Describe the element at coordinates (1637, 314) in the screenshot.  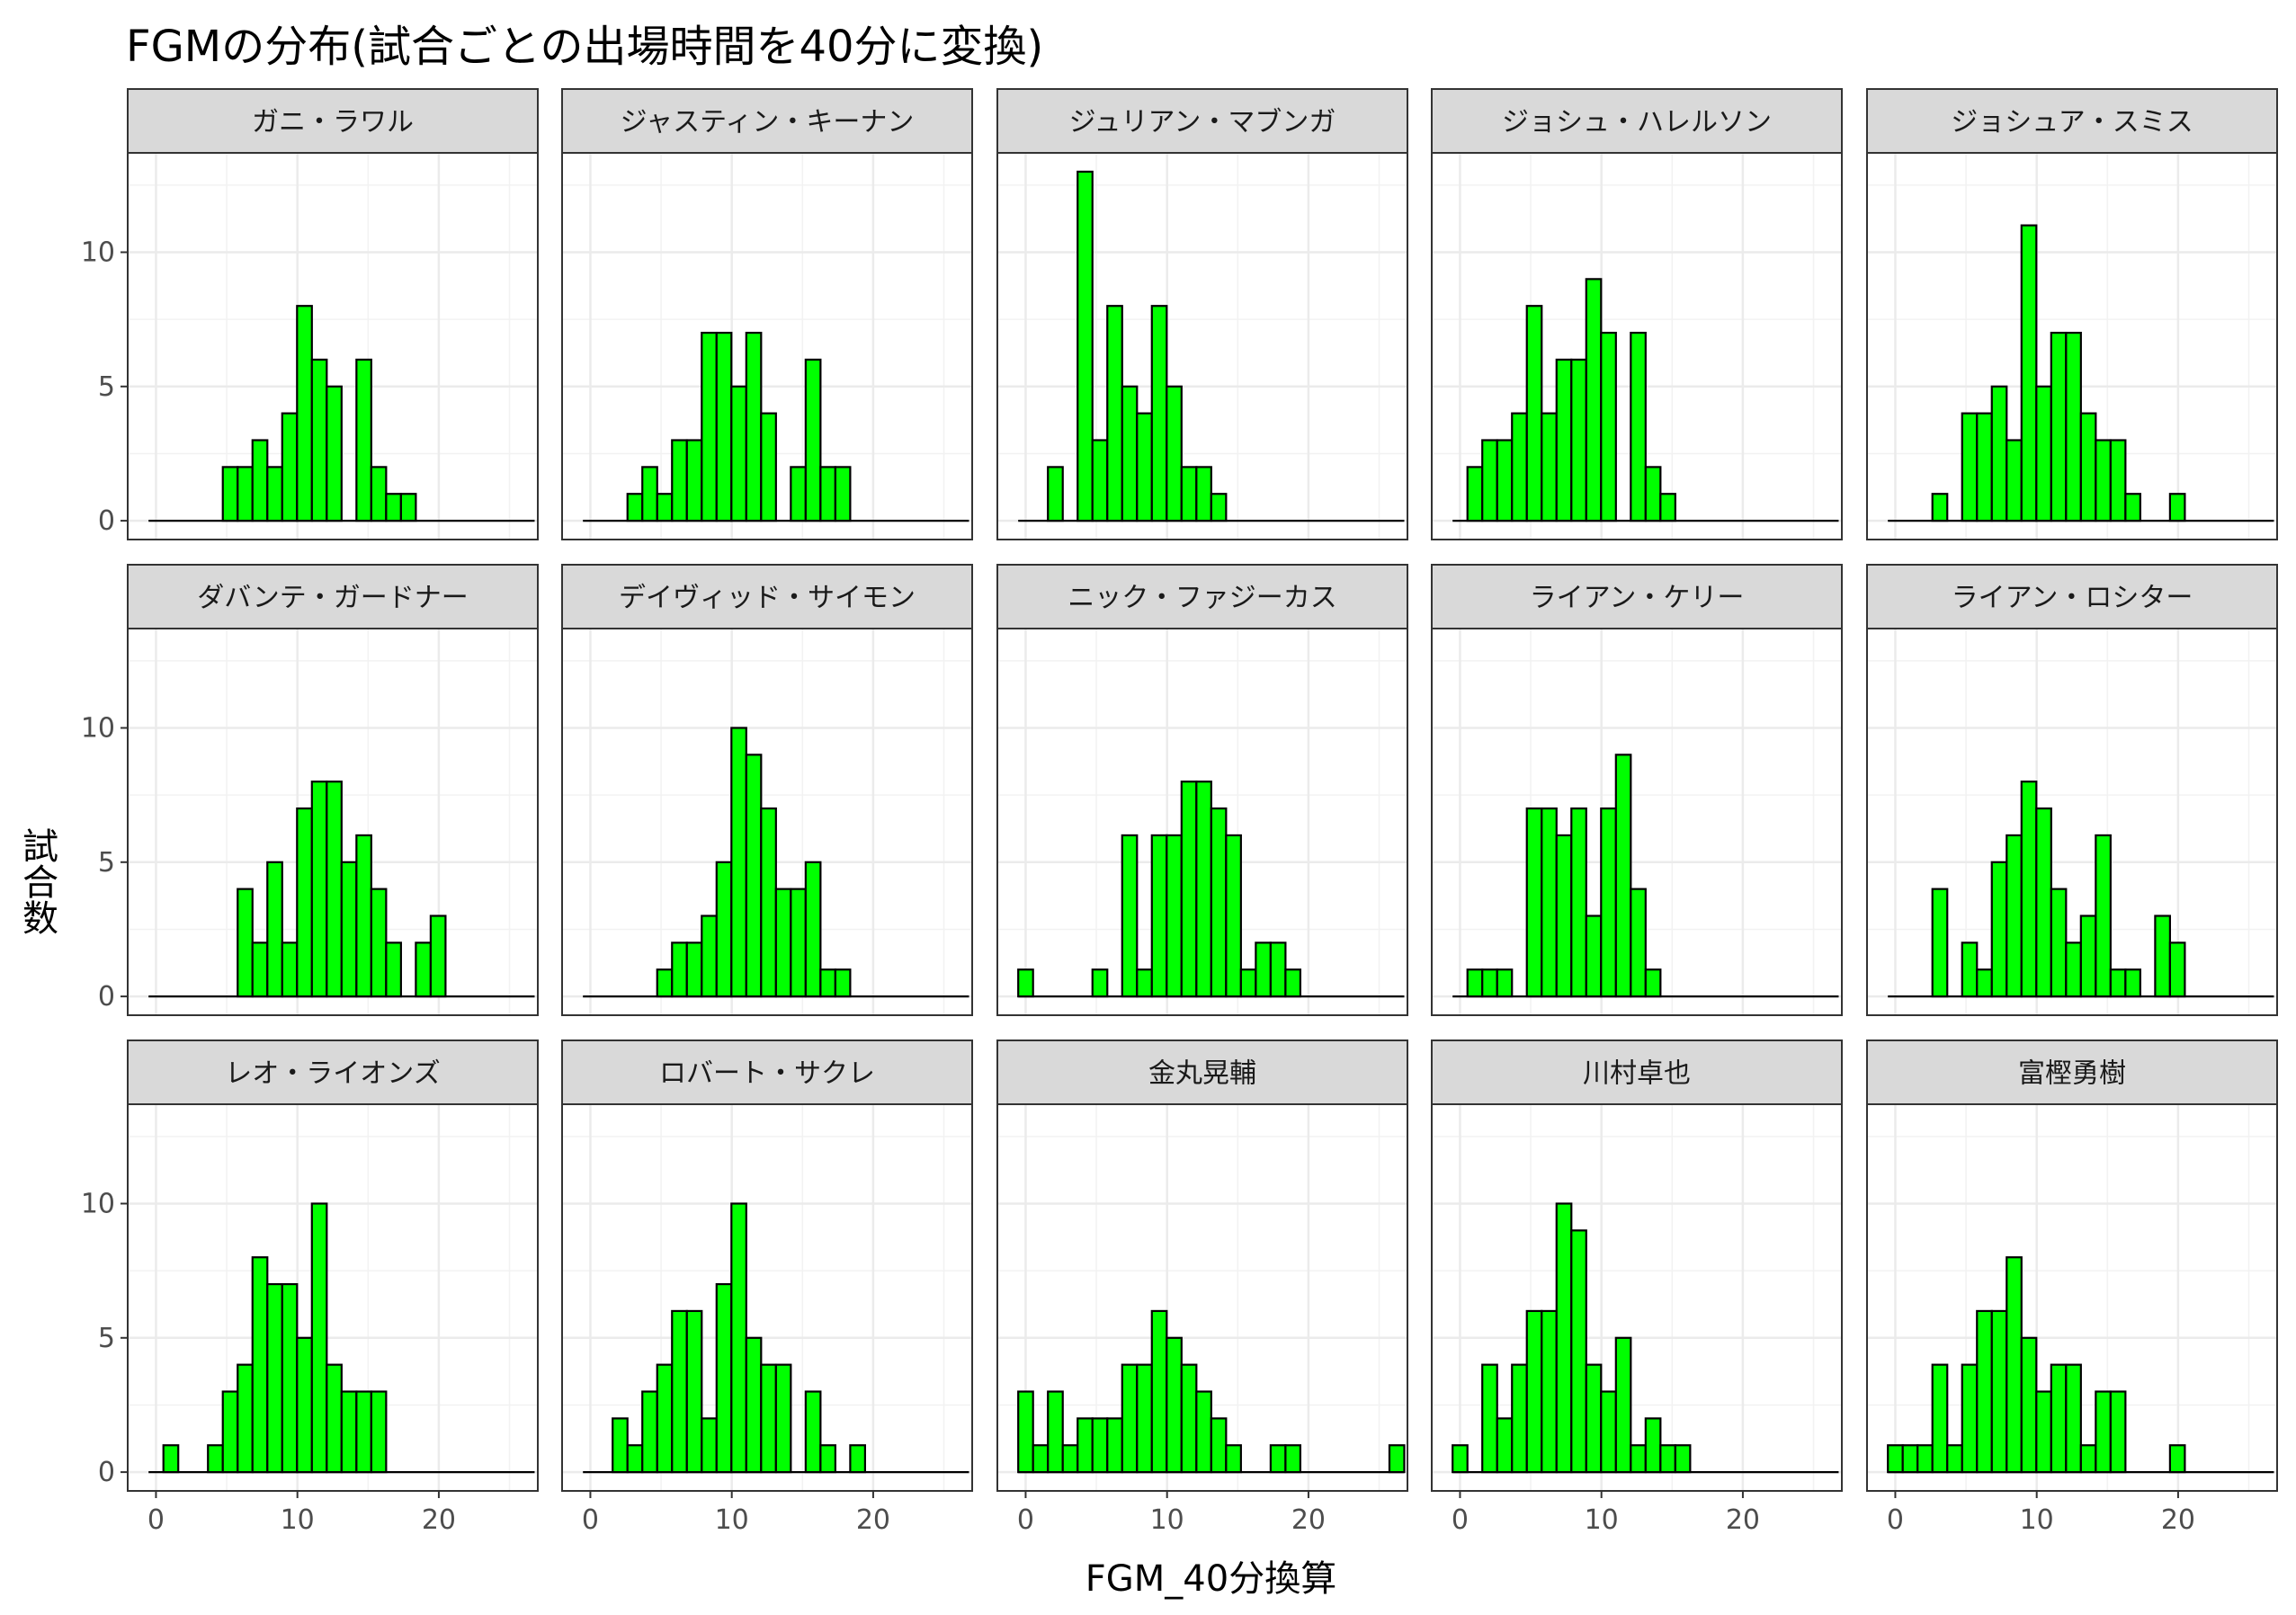
I see `facet-panel: ジョシュ・ハレルソン` at that location.